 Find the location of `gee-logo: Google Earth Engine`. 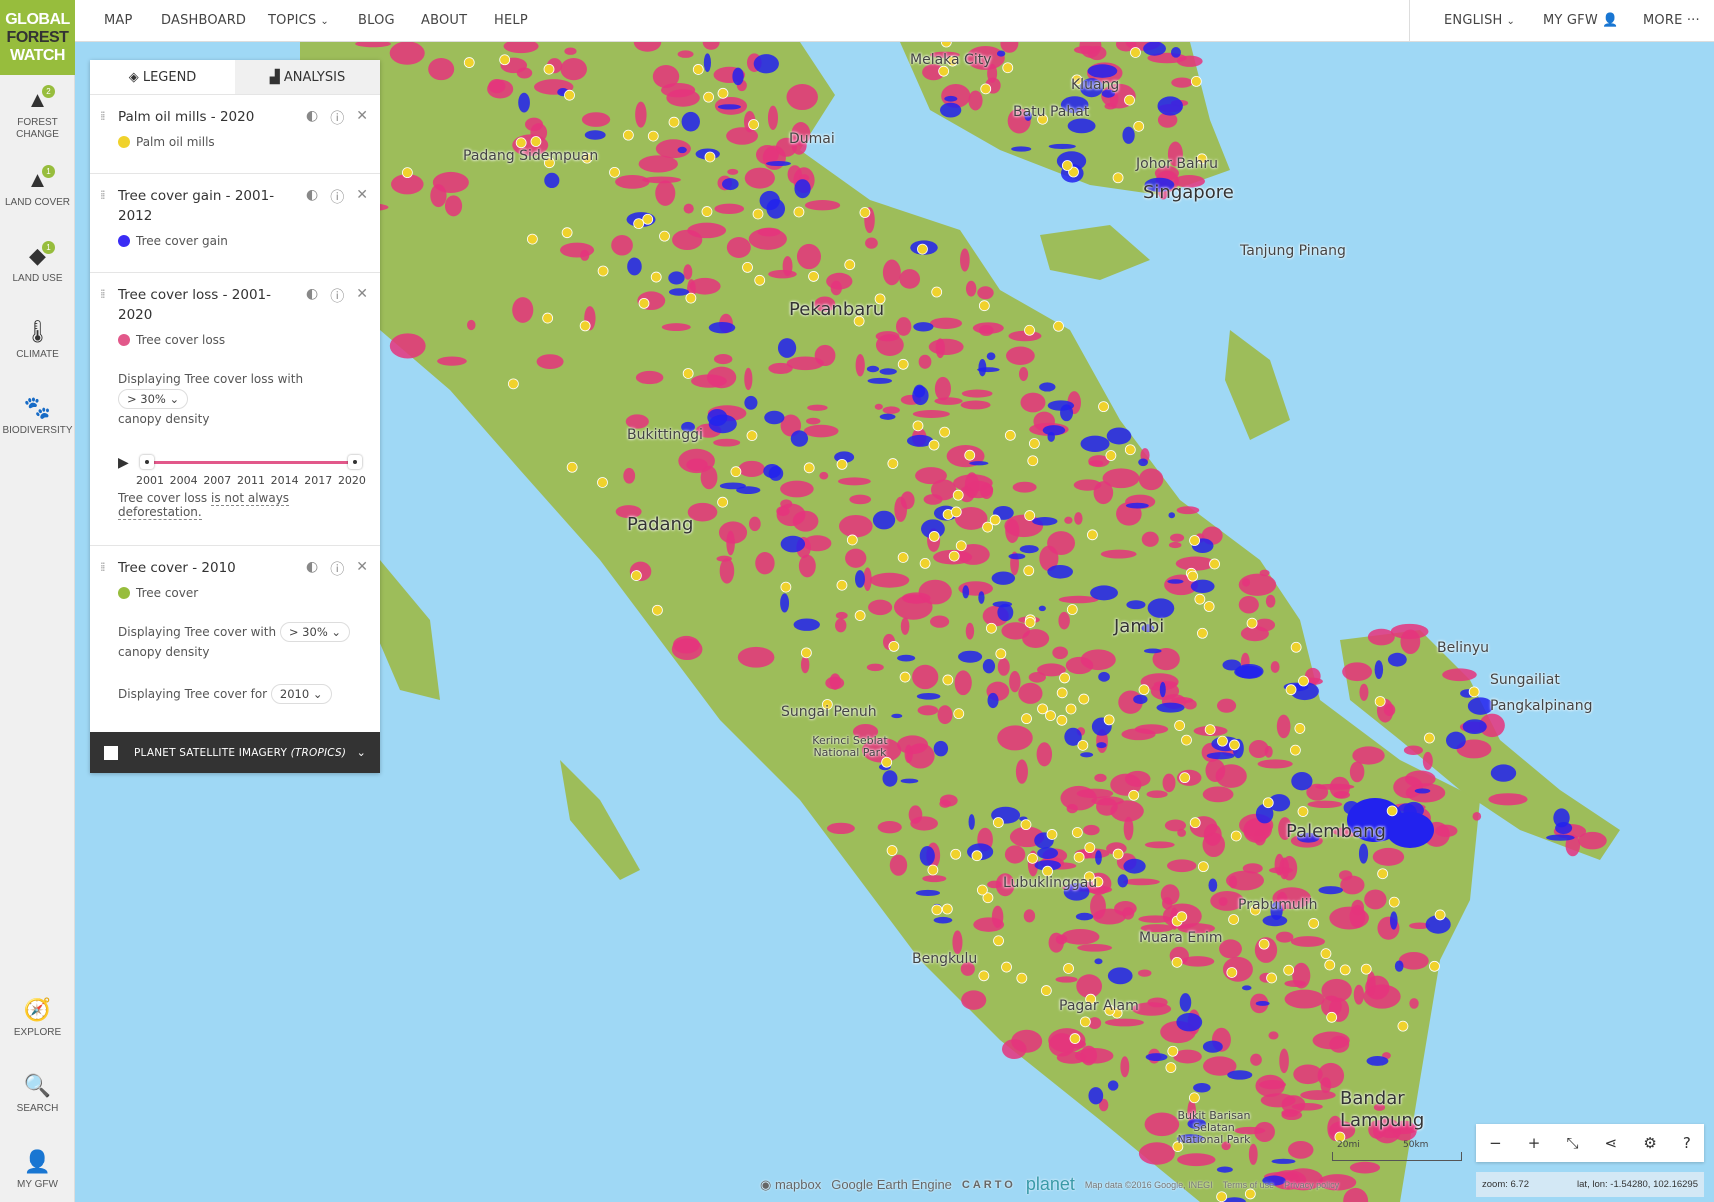

gee-logo: Google Earth Engine is located at coordinates (891, 1184).